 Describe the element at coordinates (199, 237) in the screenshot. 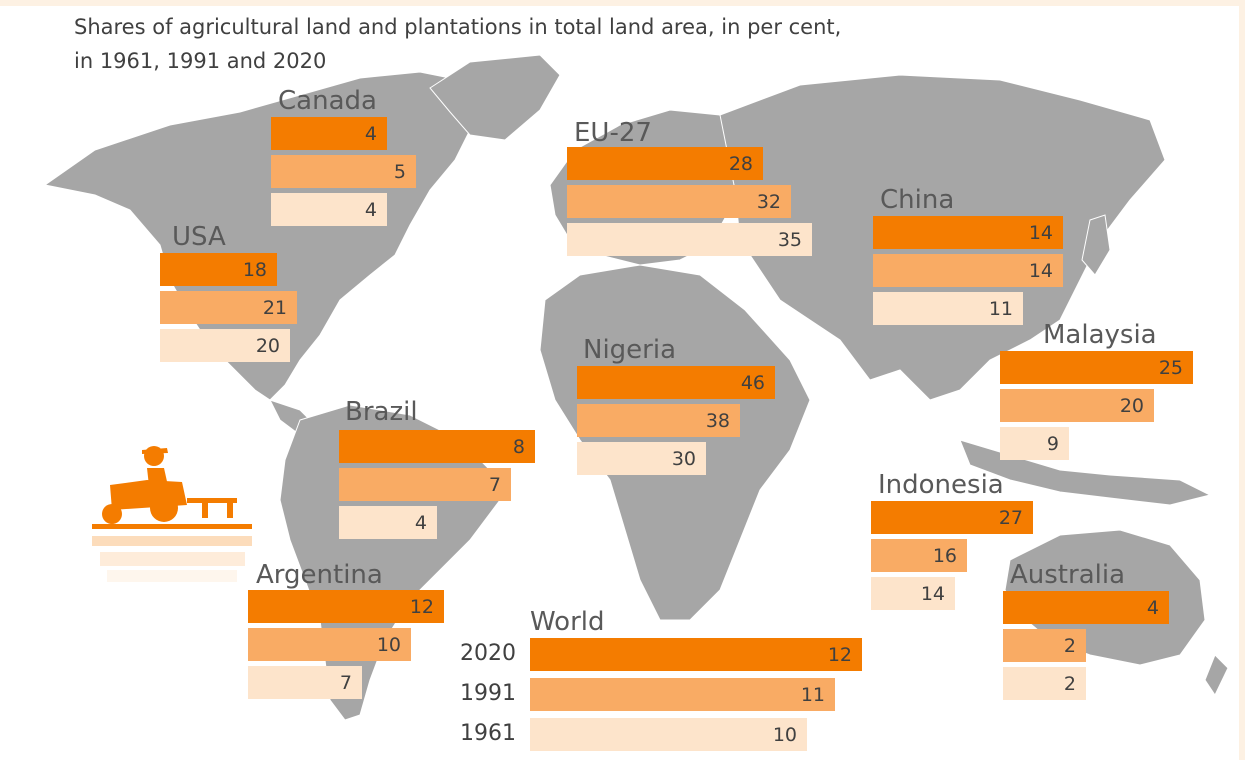

I see `group-label-usa: USA` at that location.